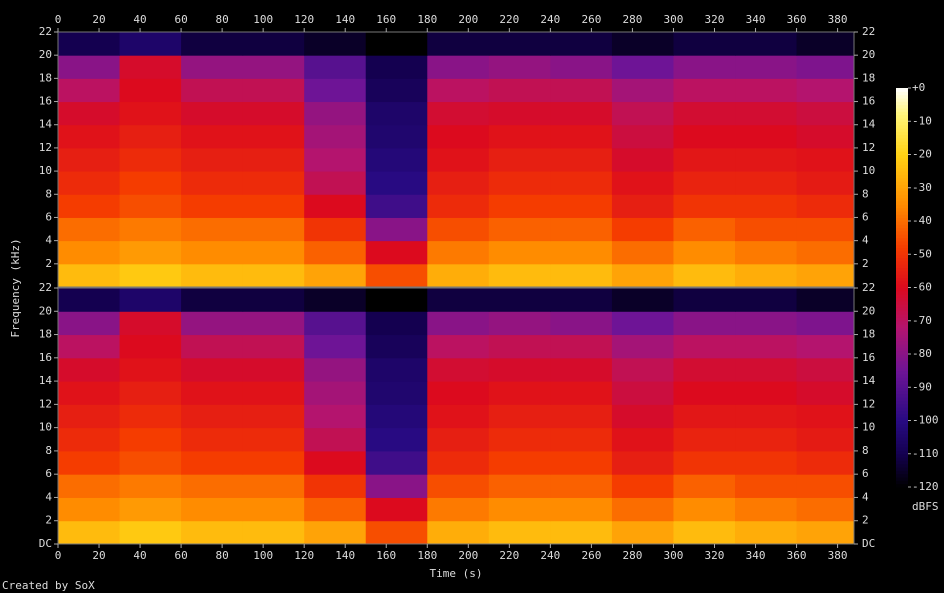 This screenshot has width=944, height=593. Describe the element at coordinates (925, 453) in the screenshot. I see `colorbar-tick-label: -110` at that location.